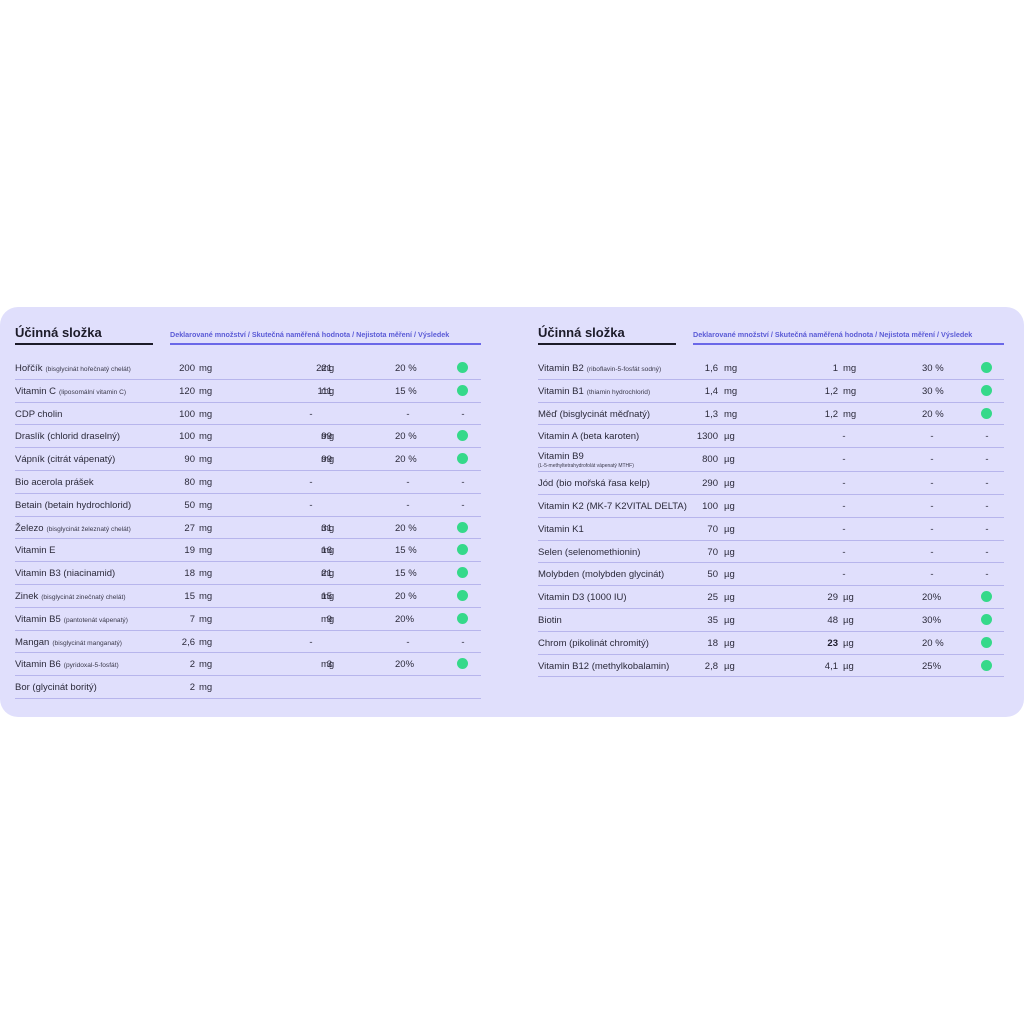 The height and width of the screenshot is (1024, 1024). Describe the element at coordinates (594, 484) in the screenshot. I see `ingredient-label: Jód (bio mořská řasa kelp)` at that location.